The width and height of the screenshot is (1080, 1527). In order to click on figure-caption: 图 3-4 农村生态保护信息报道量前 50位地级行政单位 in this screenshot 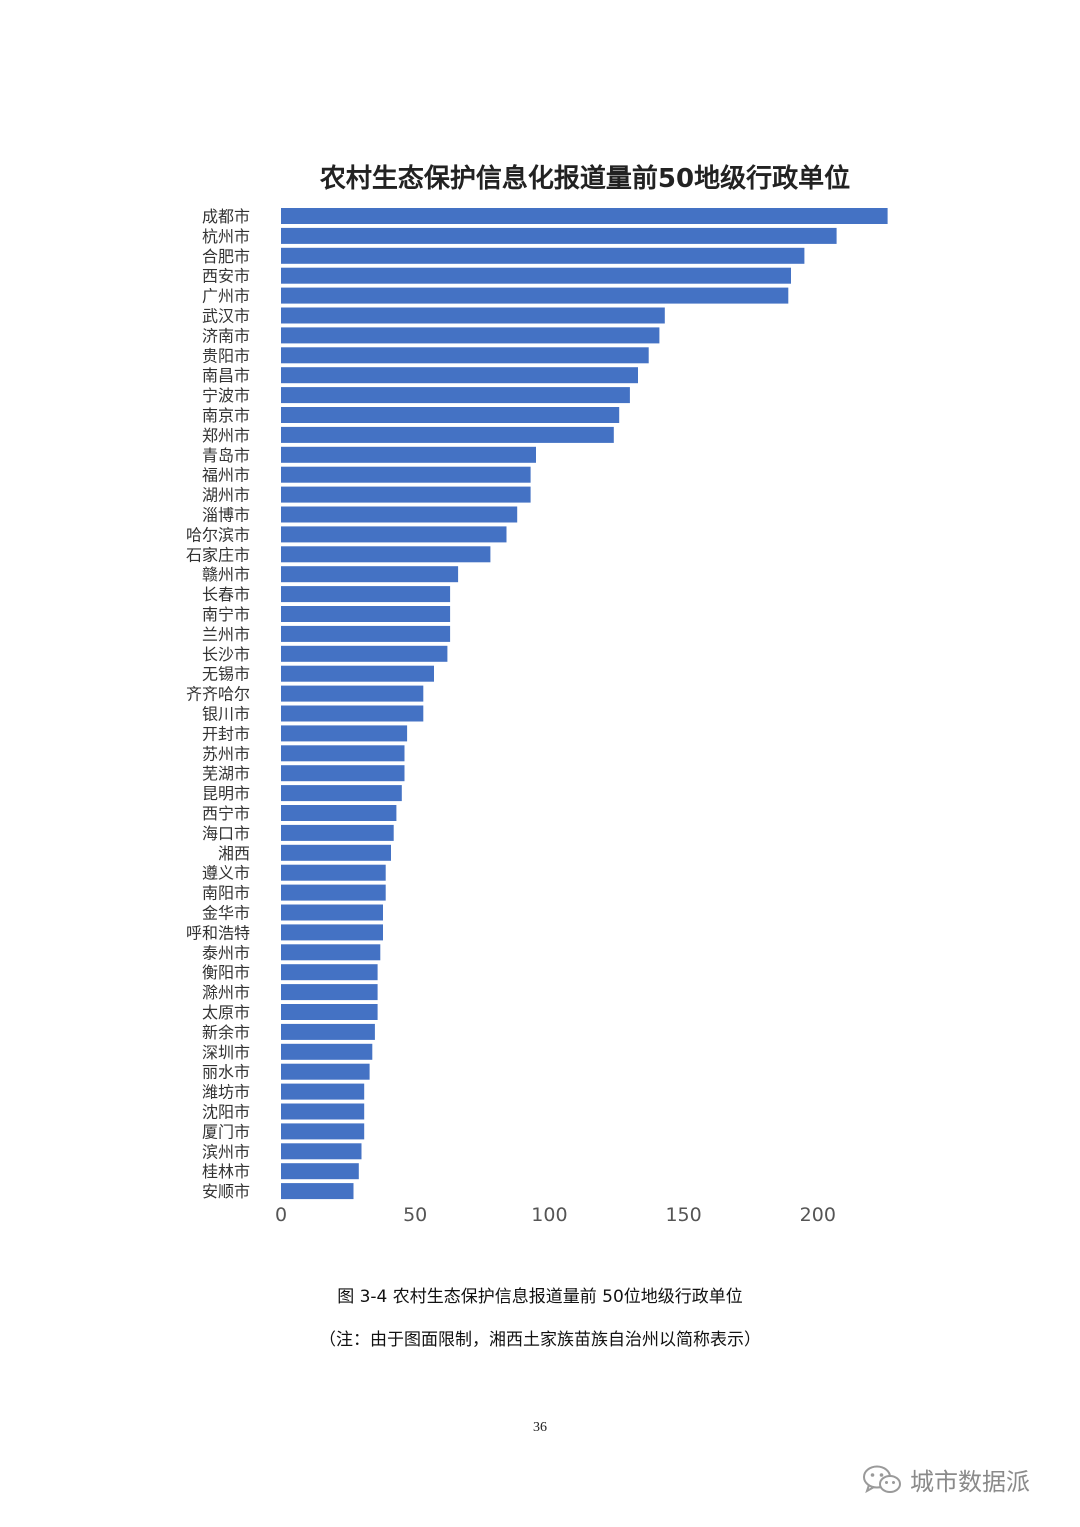, I will do `click(540, 1297)`.